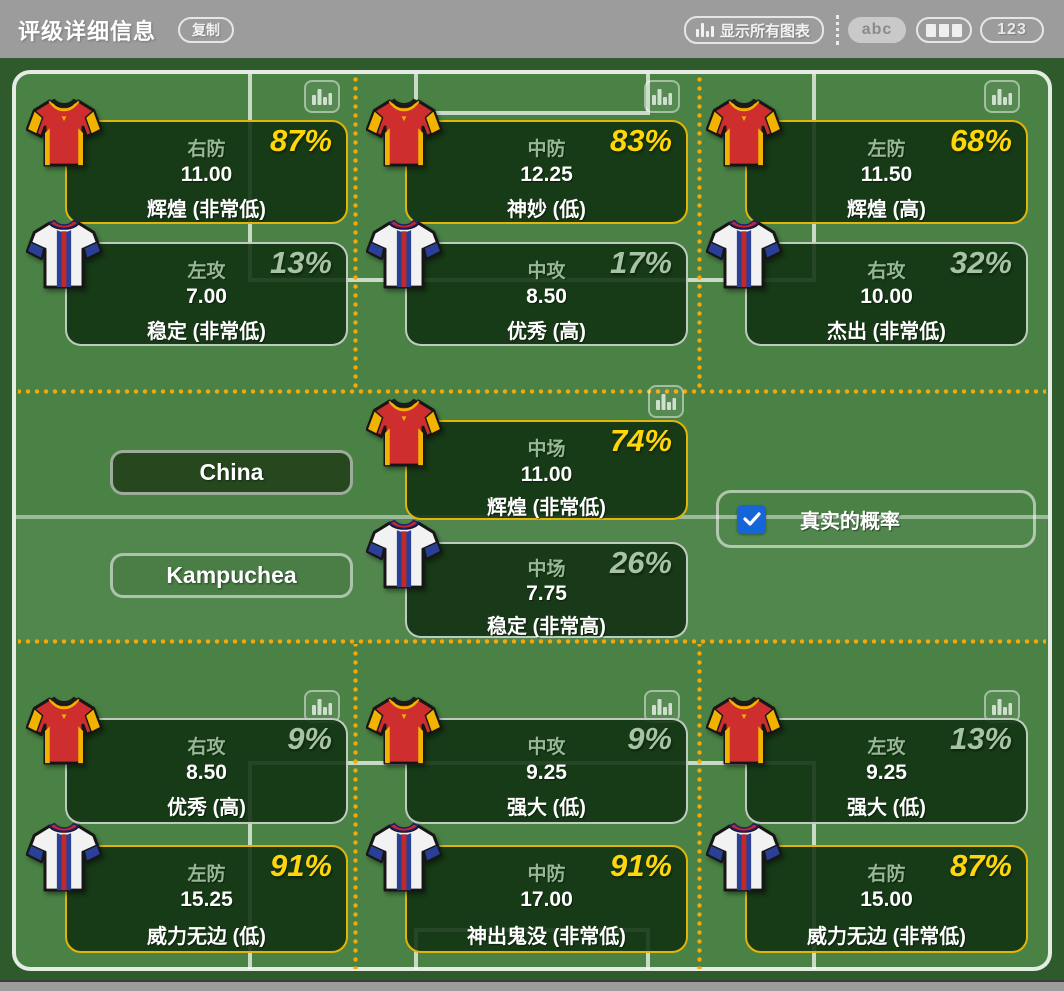 Image resolution: width=1064 pixels, height=991 pixels. I want to click on rating-box-home-bottom-left: 右攻 9% 8.50 优秀 (高), so click(206, 771).